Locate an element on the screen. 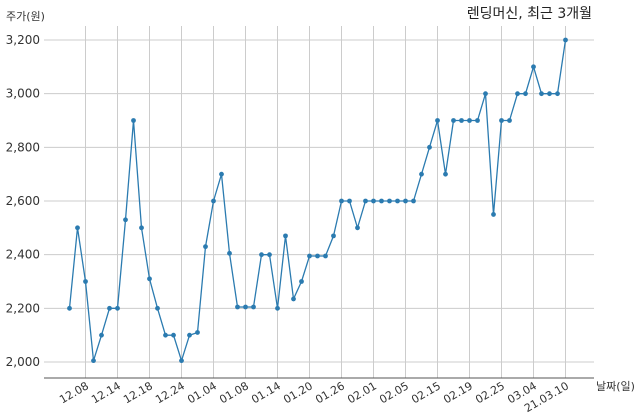 The width and height of the screenshot is (640, 419). x-tick-label: 01.08 is located at coordinates (234, 392).